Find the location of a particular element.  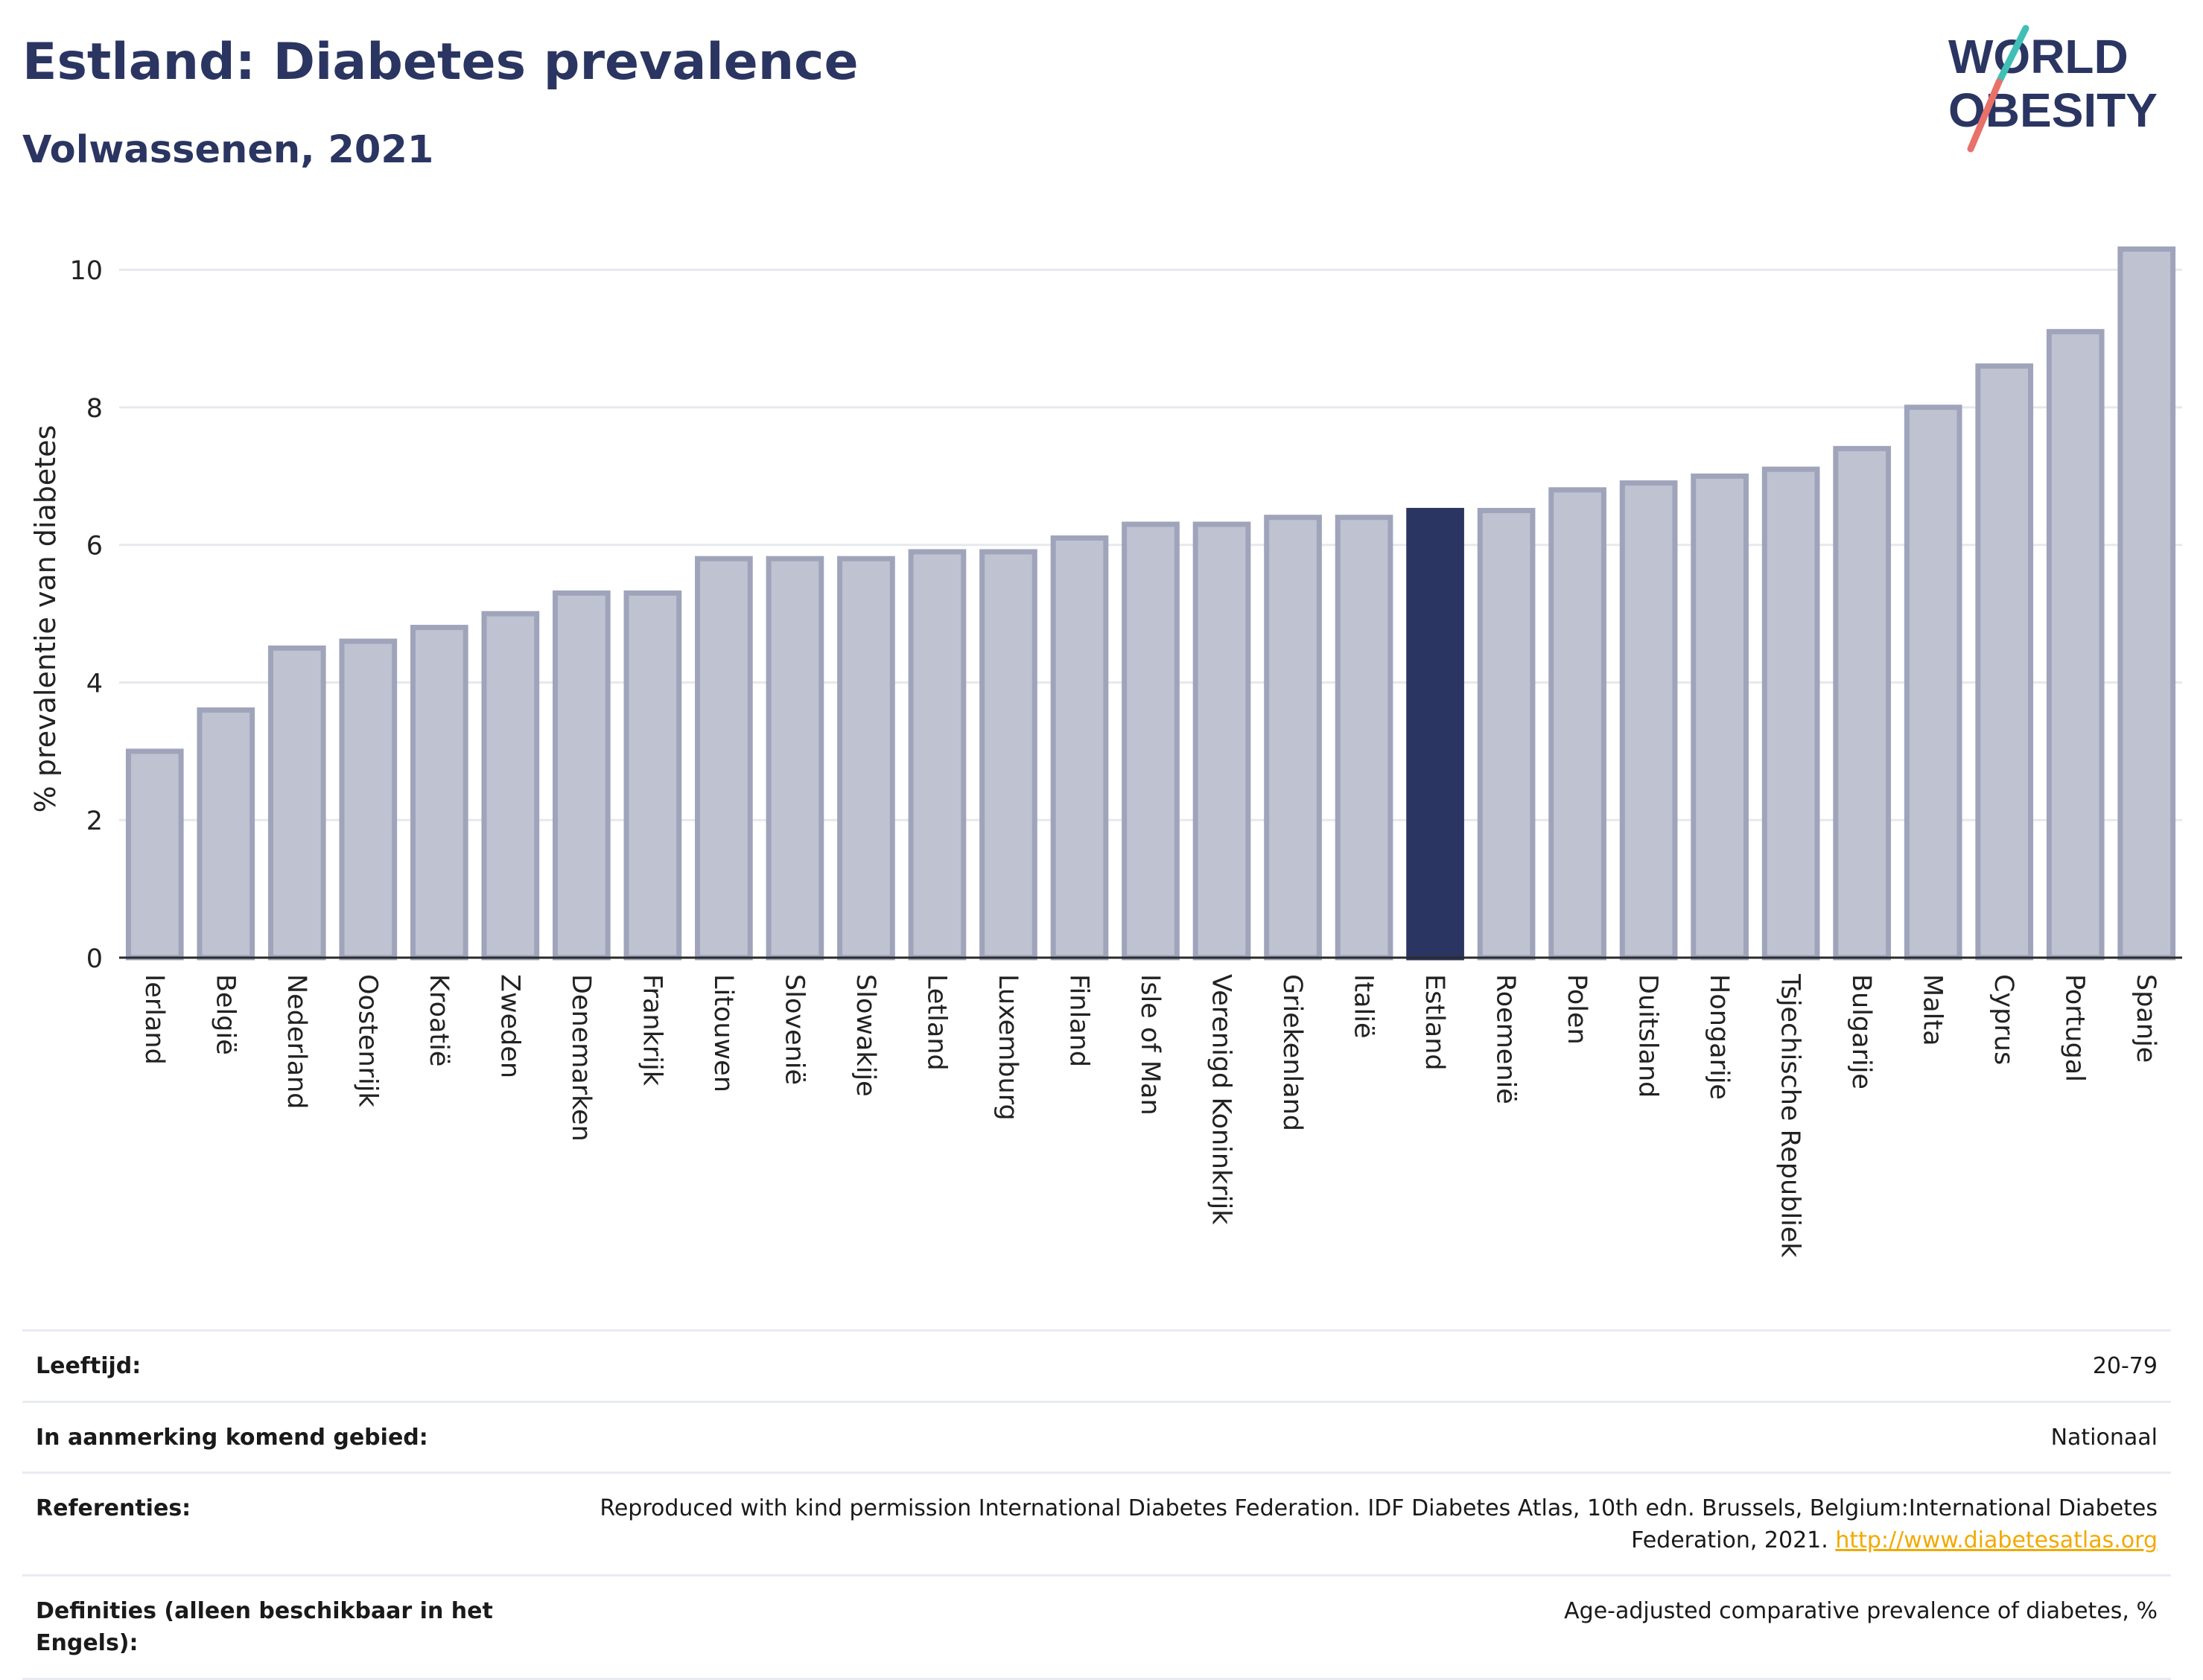

x-tick-label: Isle of Man is located at coordinates (1150, 1045).